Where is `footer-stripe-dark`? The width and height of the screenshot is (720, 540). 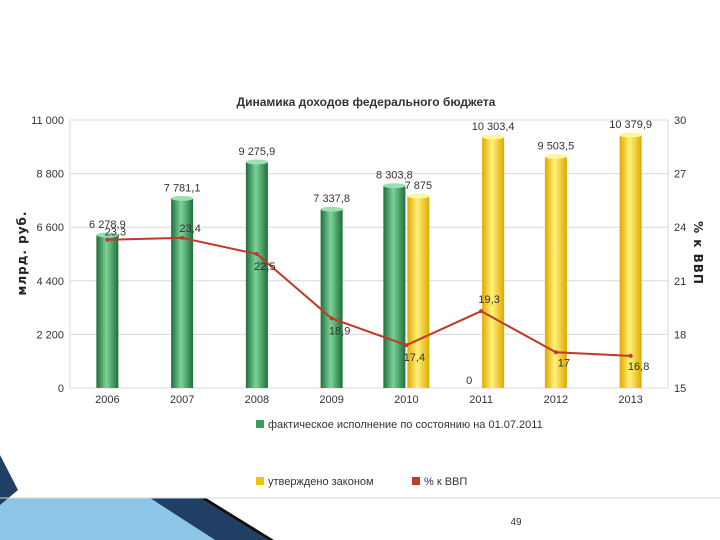 footer-stripe-dark is located at coordinates (209, 519).